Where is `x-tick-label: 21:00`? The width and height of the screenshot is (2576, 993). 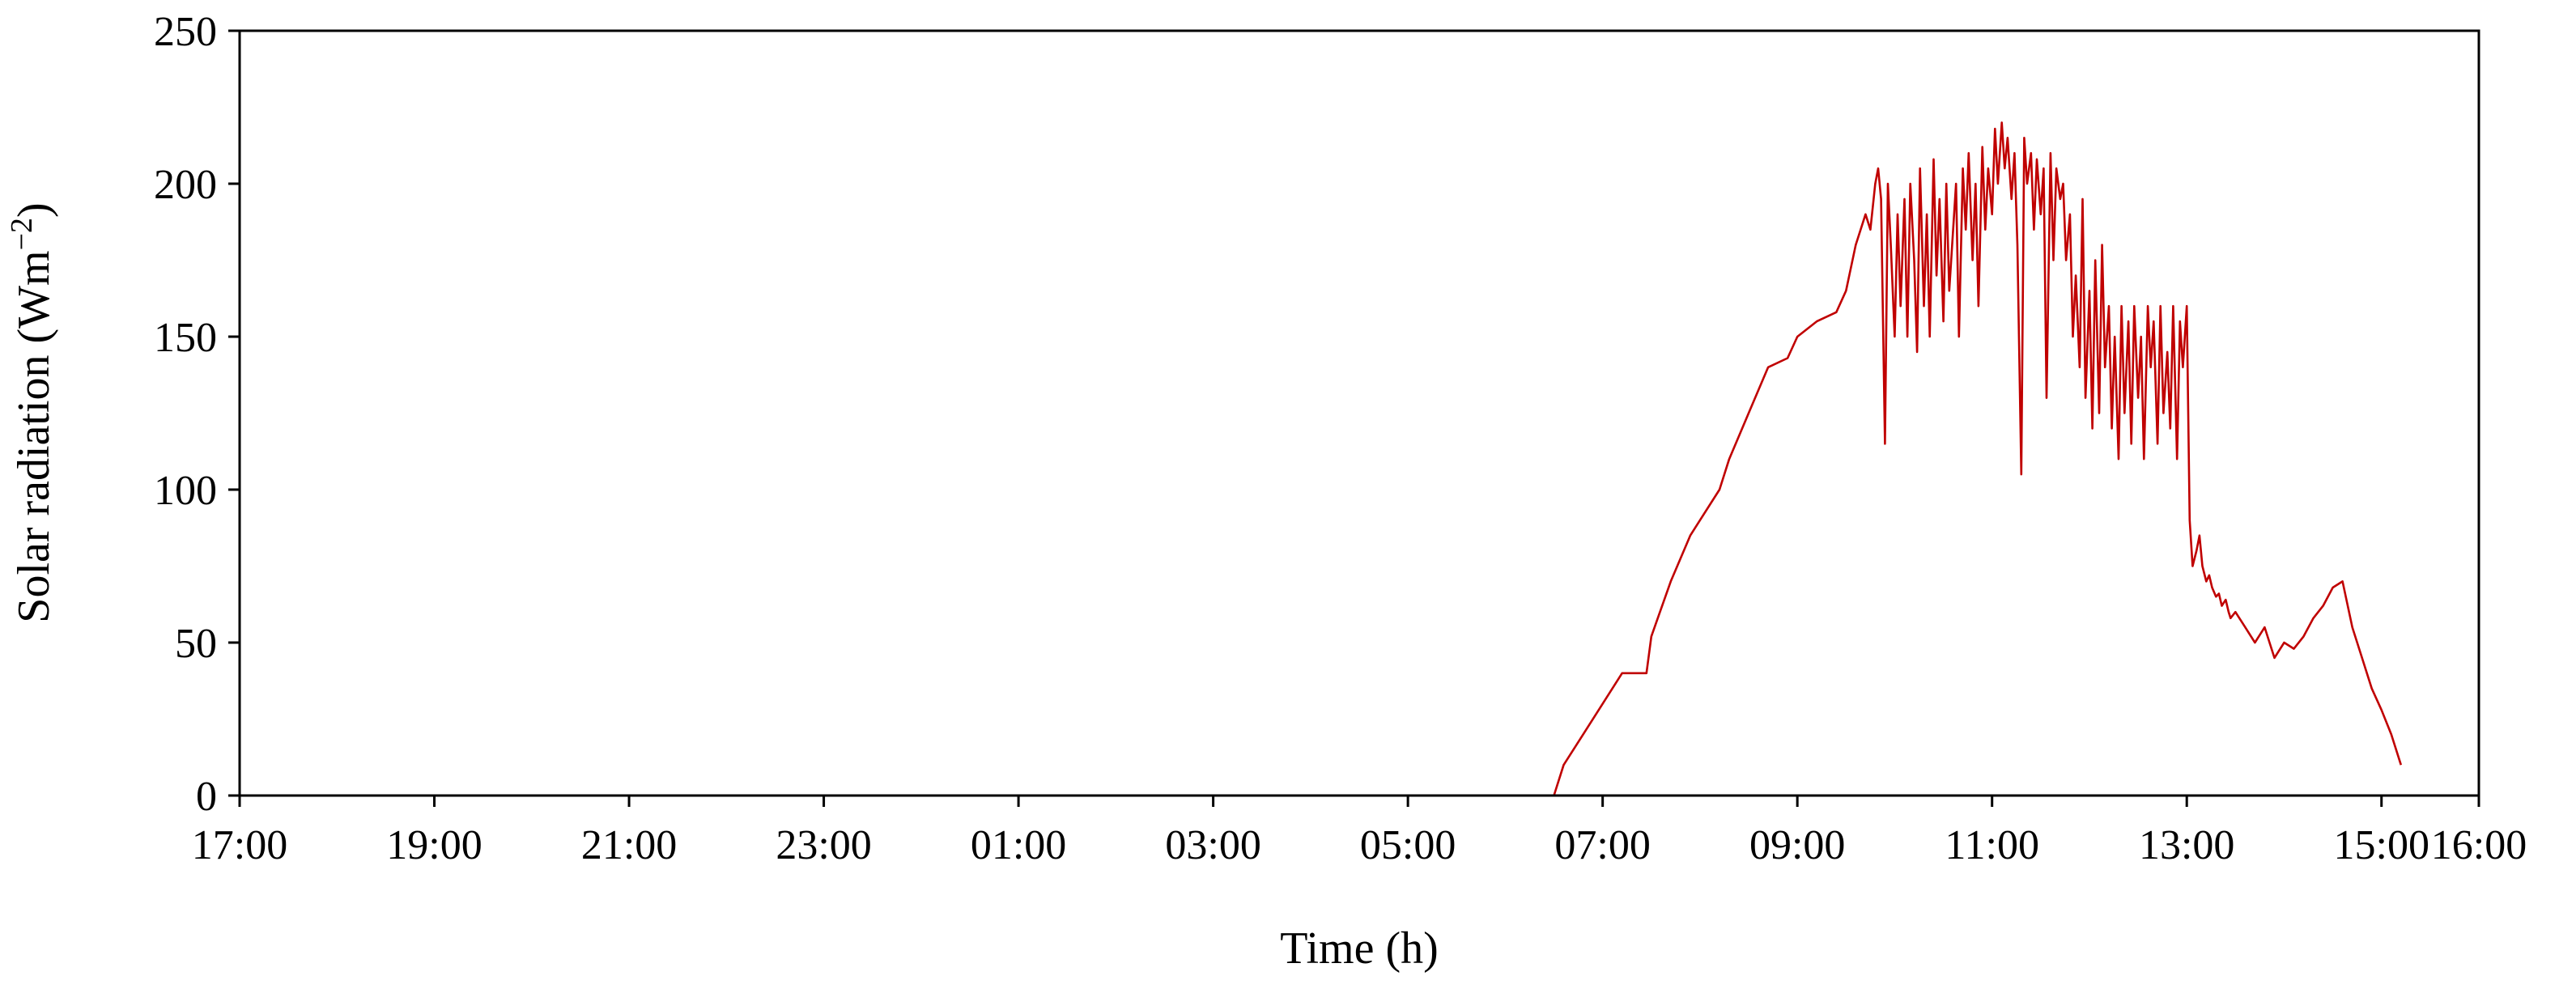 x-tick-label: 21:00 is located at coordinates (629, 845).